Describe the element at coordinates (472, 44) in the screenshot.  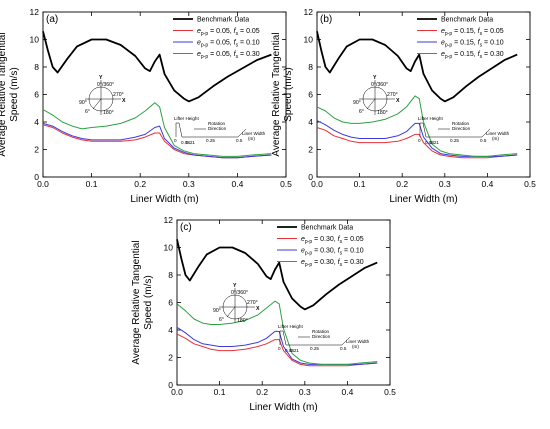
I see `legend-entry: ep-p = 0.15, fs = 0.10` at that location.